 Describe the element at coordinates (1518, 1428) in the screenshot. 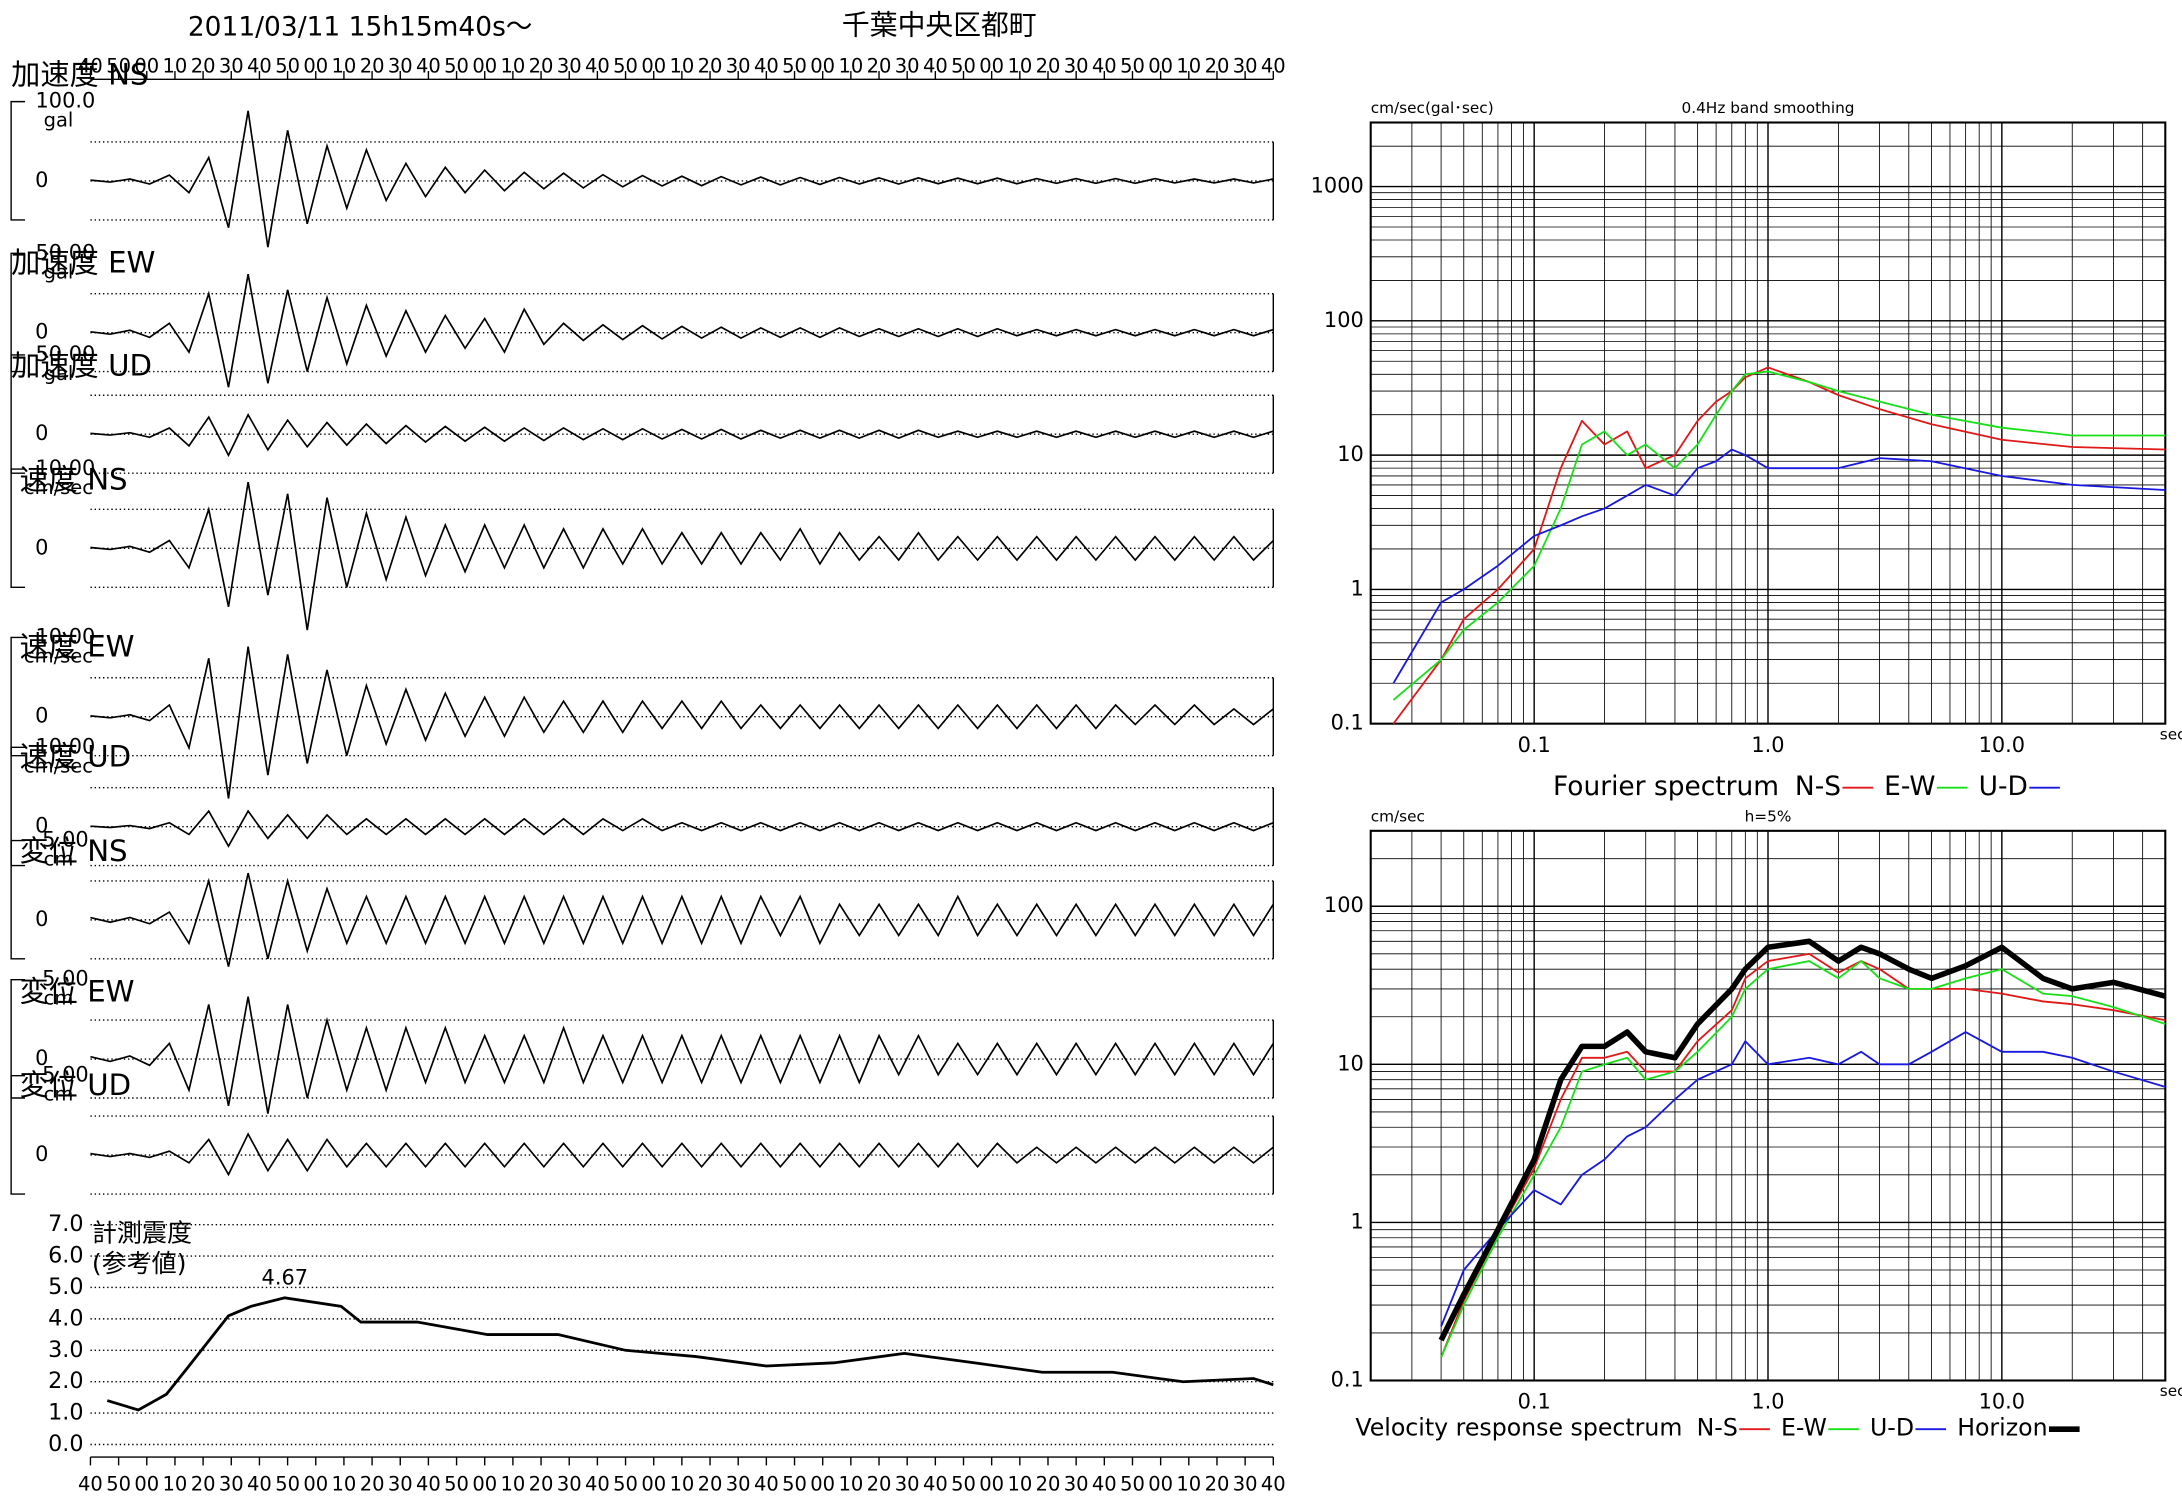

I see `legend-title: Velocity response spectrum` at that location.